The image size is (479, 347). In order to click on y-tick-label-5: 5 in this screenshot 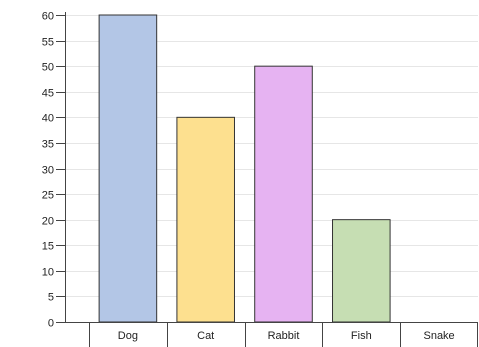, I will do `click(51, 298)`.